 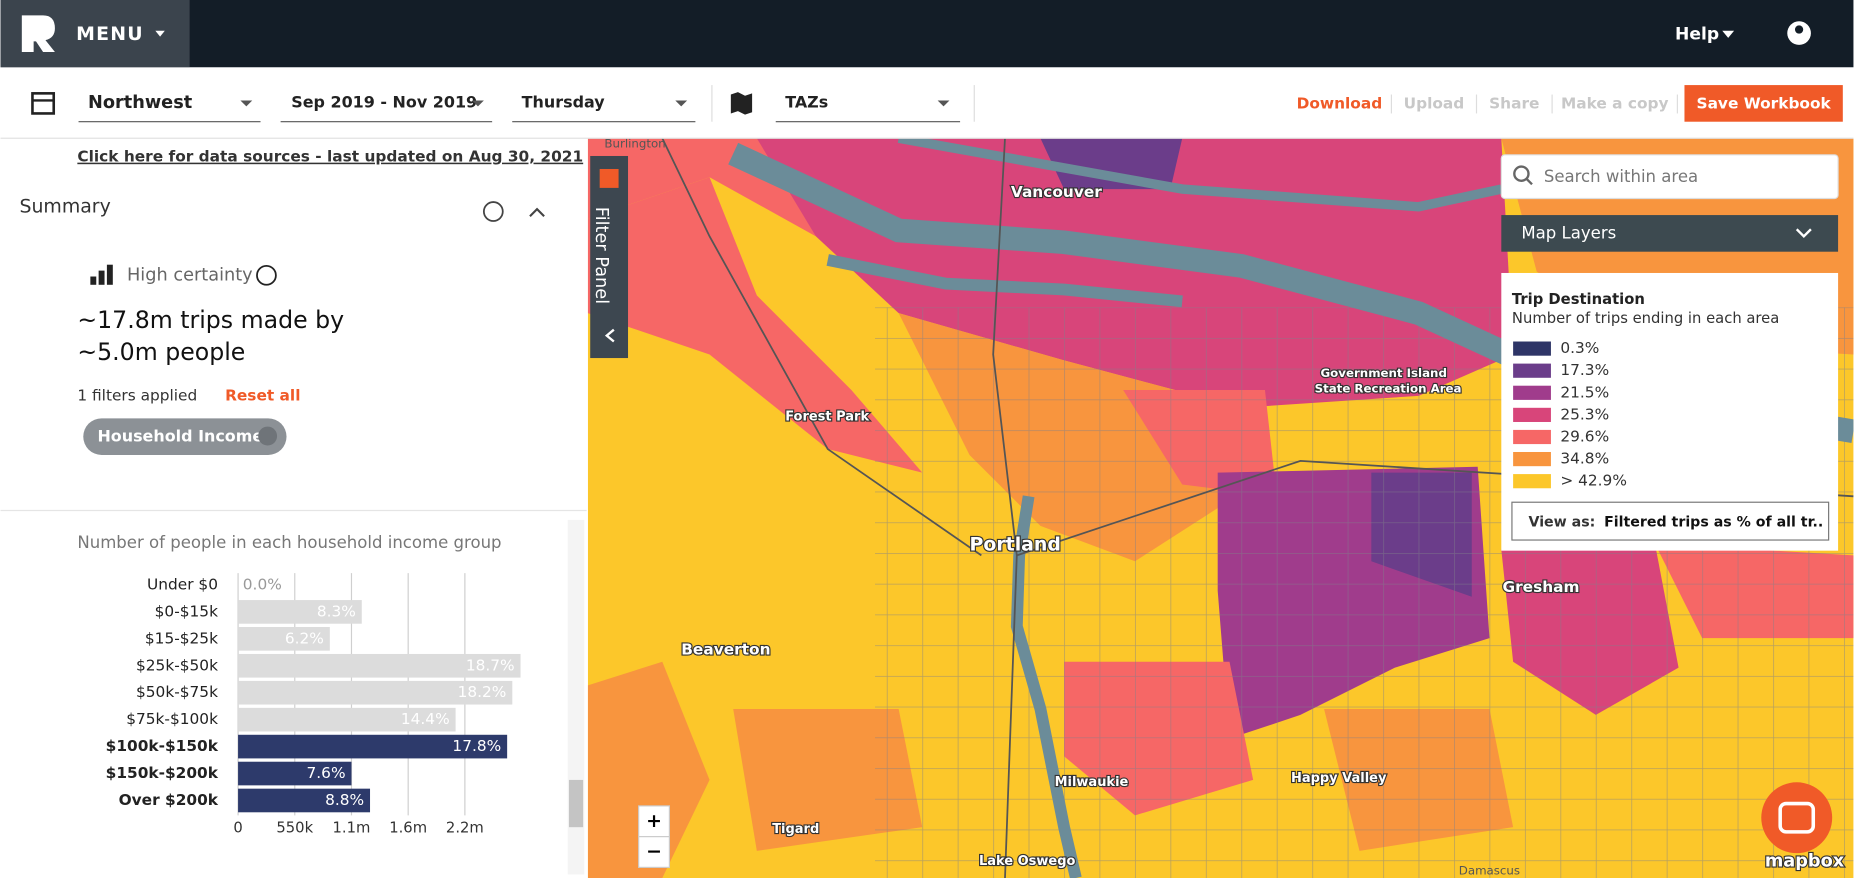 What do you see at coordinates (1579, 348) in the screenshot?
I see `legend-label: 0.3%` at bounding box center [1579, 348].